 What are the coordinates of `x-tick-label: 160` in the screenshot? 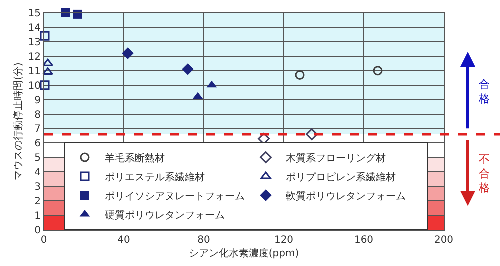 It's located at (364, 240).